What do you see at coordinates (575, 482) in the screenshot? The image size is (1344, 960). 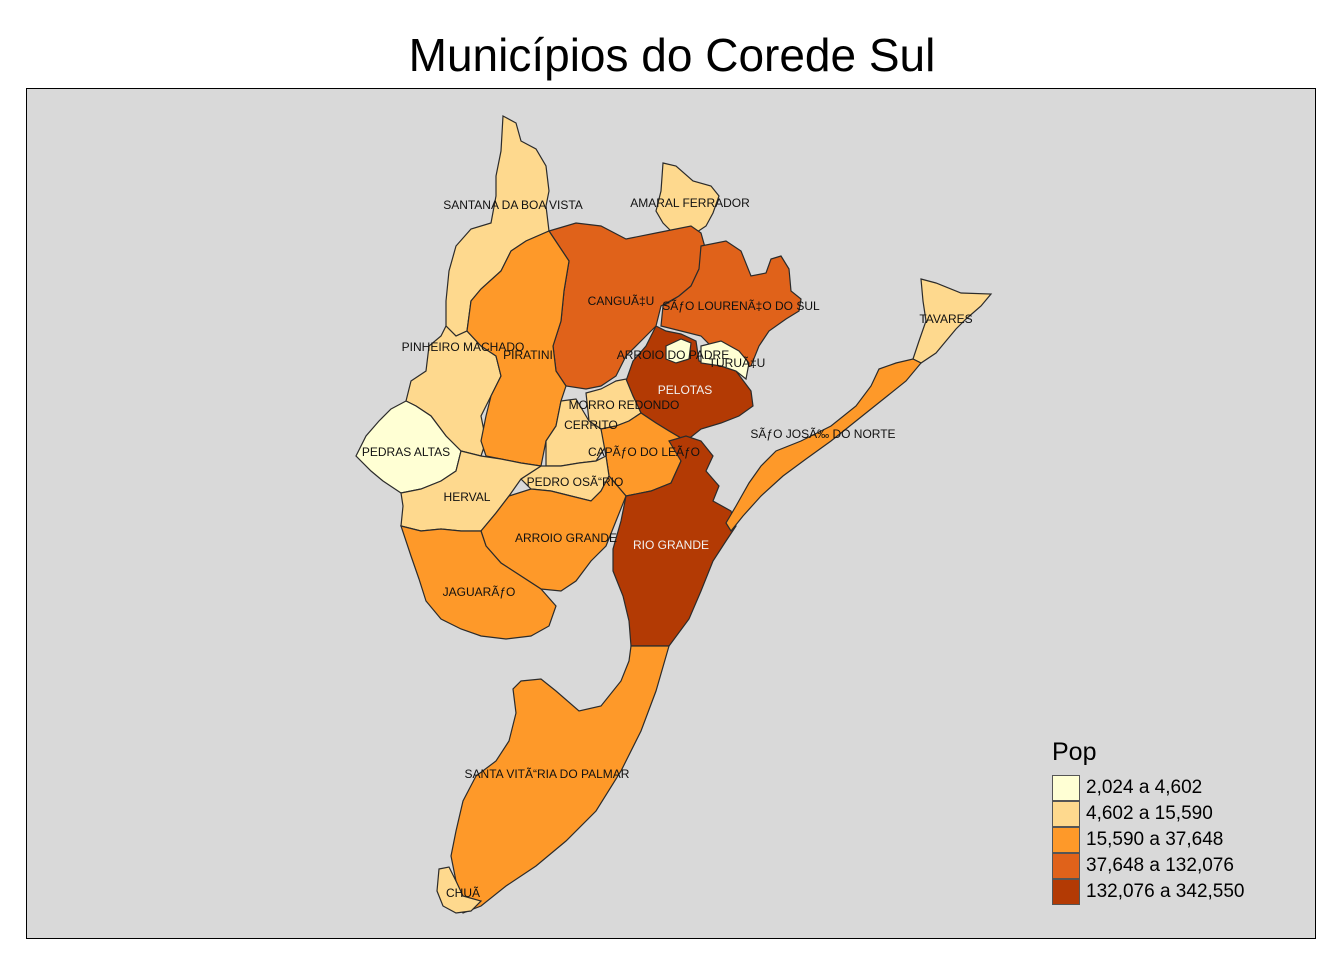 I see `label-pedro-osorio: PEDRO OSÃ“RIO` at bounding box center [575, 482].